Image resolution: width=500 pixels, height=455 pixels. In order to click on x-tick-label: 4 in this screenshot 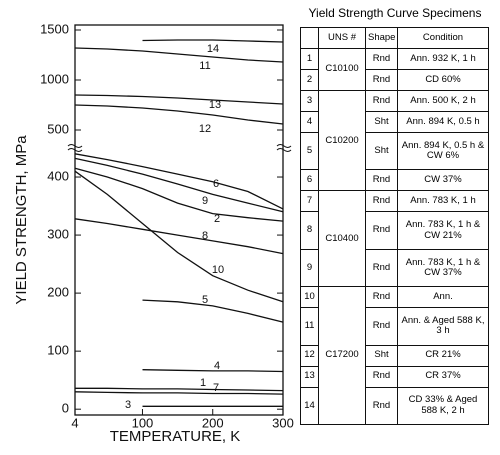, I will do `click(74, 422)`.